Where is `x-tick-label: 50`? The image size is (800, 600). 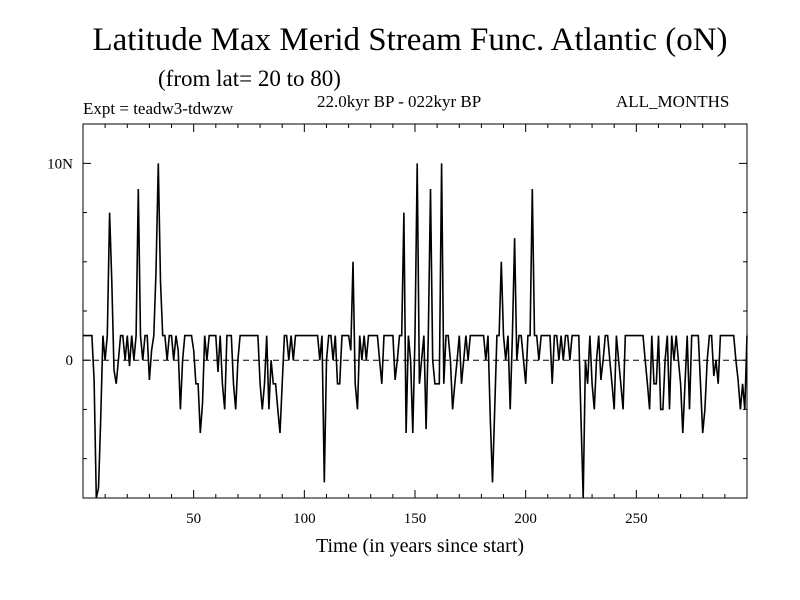
x-tick-label: 50 is located at coordinates (193, 519).